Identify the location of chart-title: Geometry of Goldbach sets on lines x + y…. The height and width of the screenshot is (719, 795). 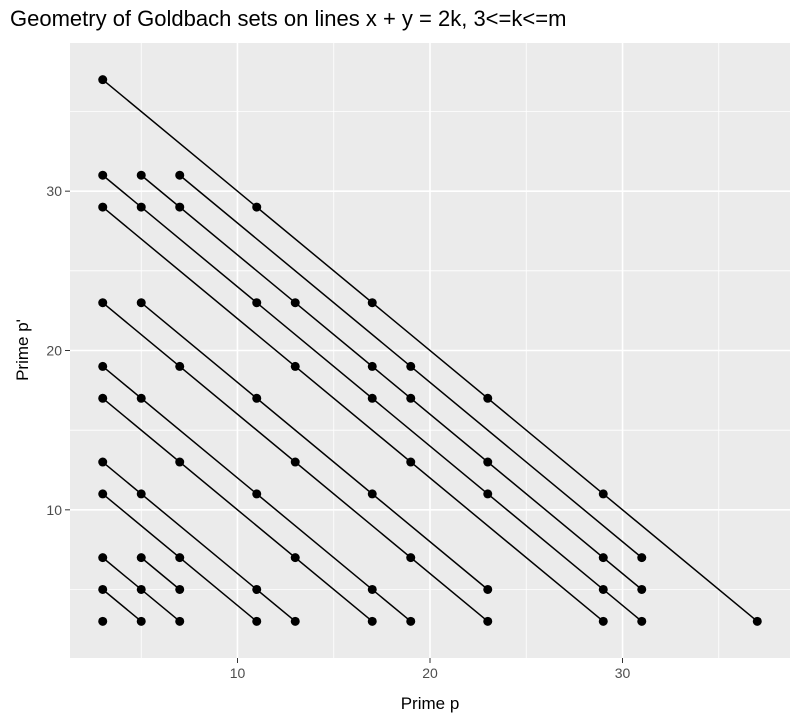
(288, 18).